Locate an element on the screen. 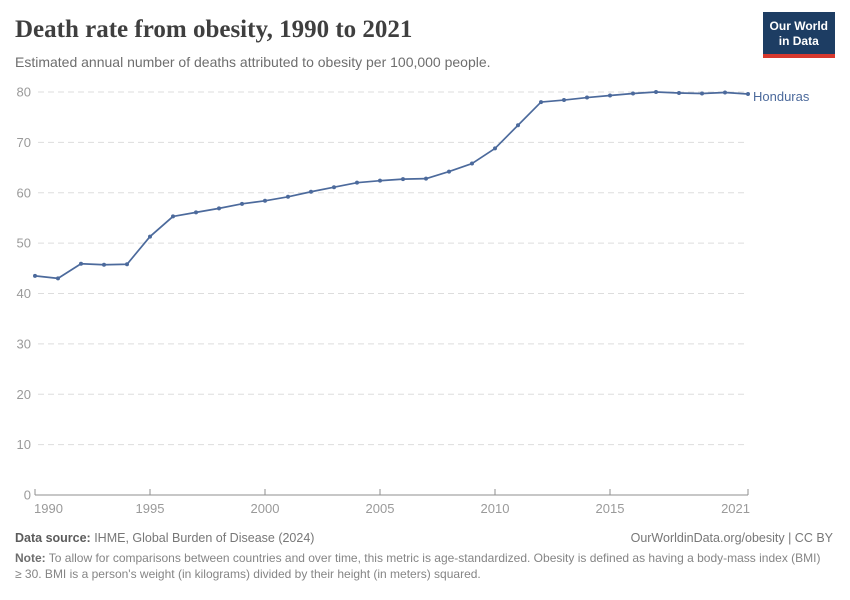 This screenshot has width=850, height=600. series-label-honduras: Honduras is located at coordinates (781, 96).